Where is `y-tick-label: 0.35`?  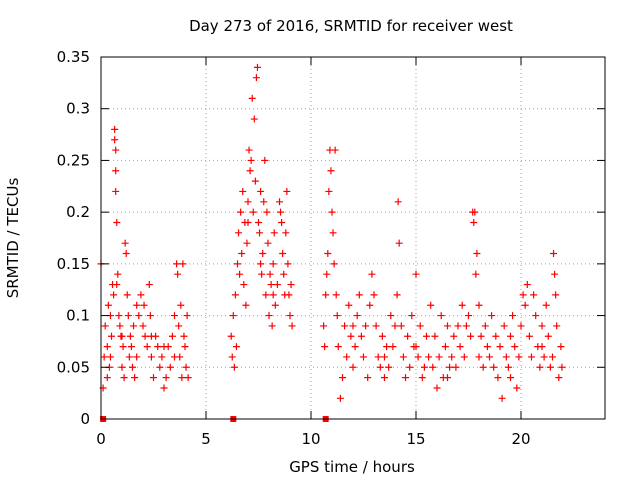 y-tick-label: 0.35 is located at coordinates (73, 57).